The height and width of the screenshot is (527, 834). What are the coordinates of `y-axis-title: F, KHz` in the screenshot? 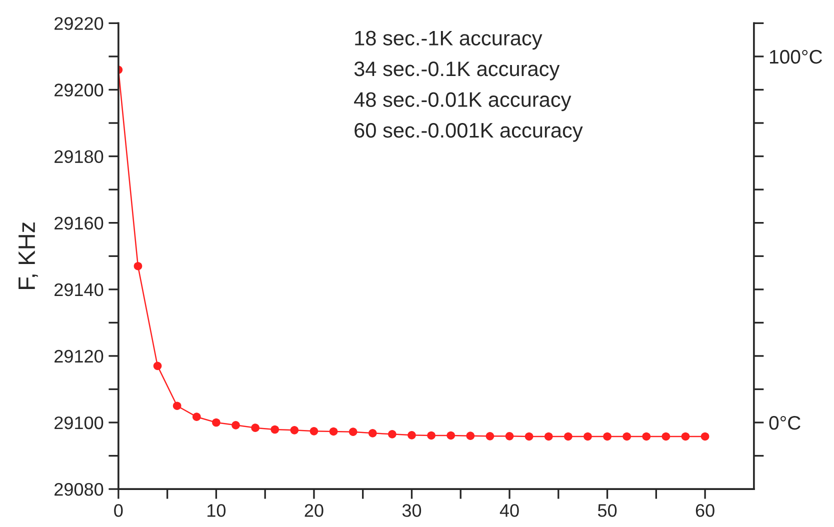 It's located at (28, 255).